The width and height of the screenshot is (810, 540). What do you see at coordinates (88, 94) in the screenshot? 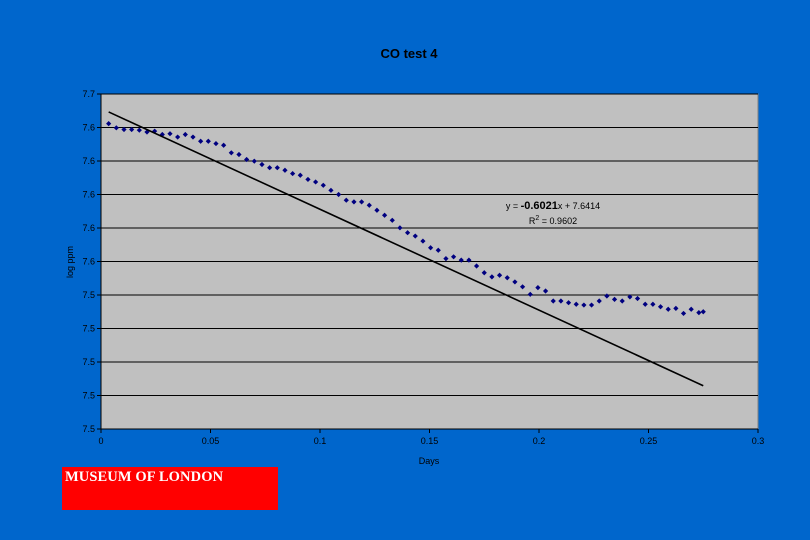
I see `y-tick-label: 7.7` at bounding box center [88, 94].